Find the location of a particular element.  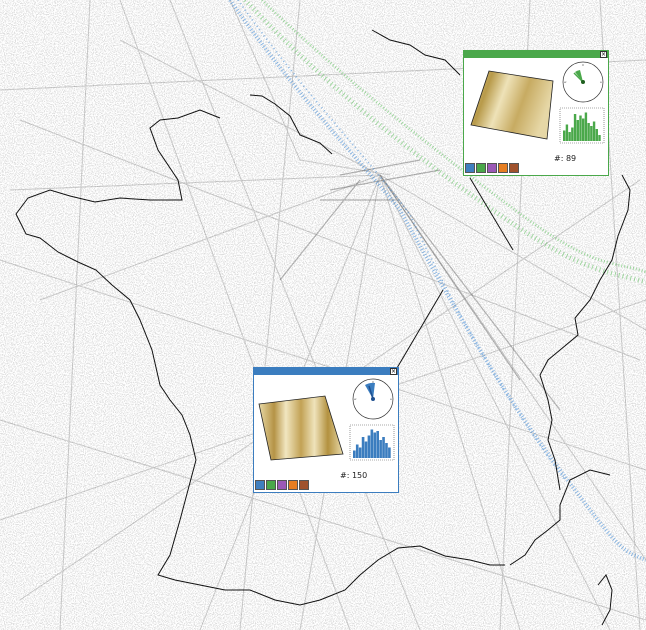

blue-cluster-panel: × 0 w e #: 150 is located at coordinates (326, 430).